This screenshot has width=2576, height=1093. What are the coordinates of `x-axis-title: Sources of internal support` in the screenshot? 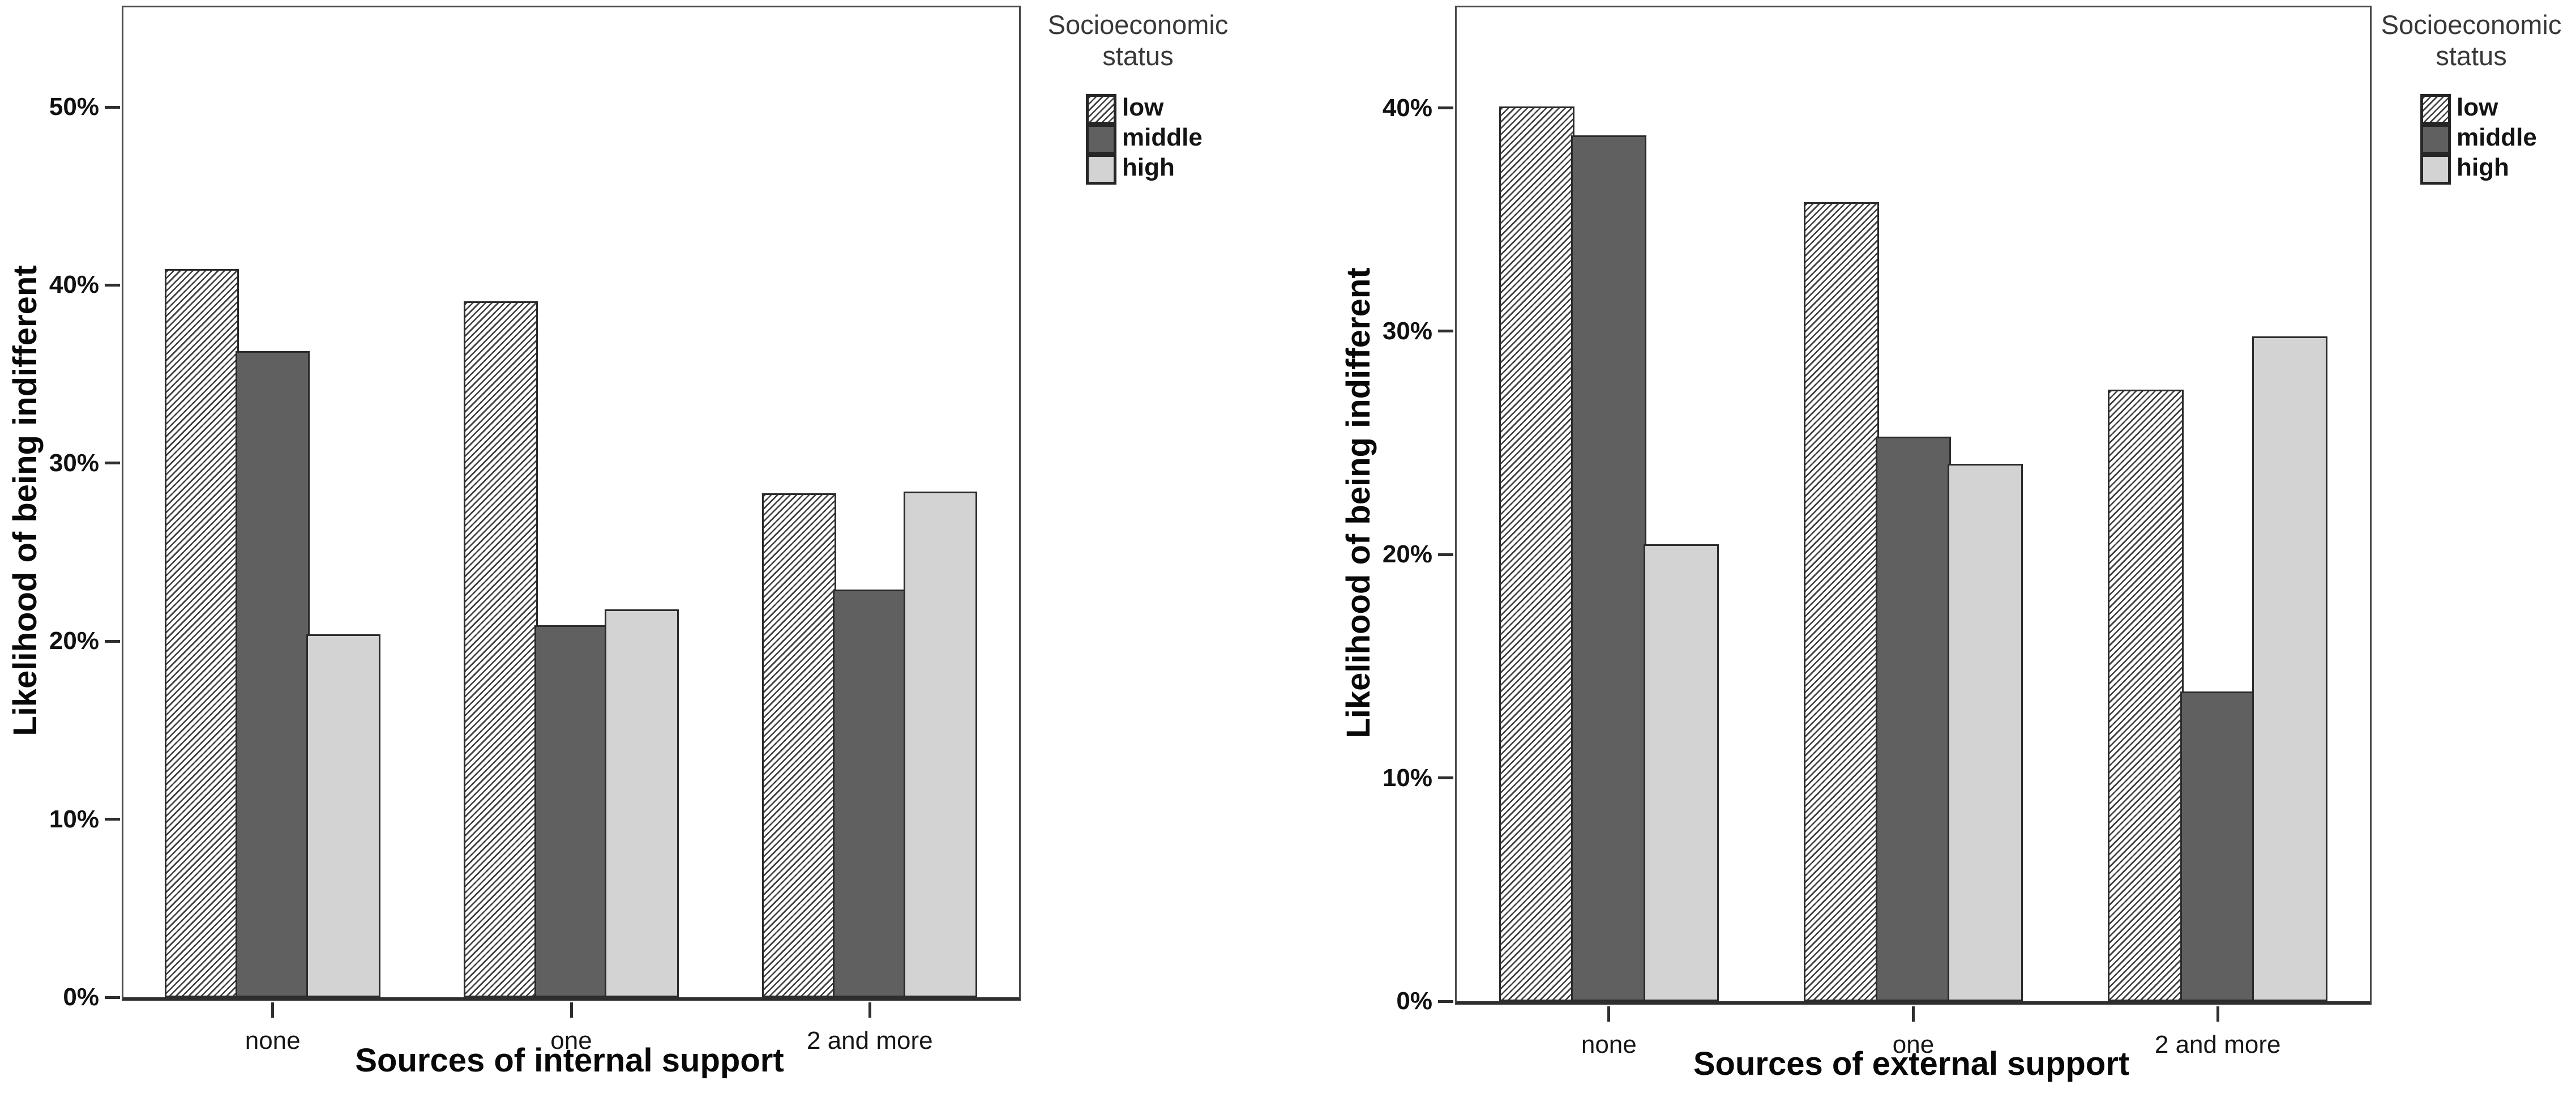 It's located at (569, 1060).